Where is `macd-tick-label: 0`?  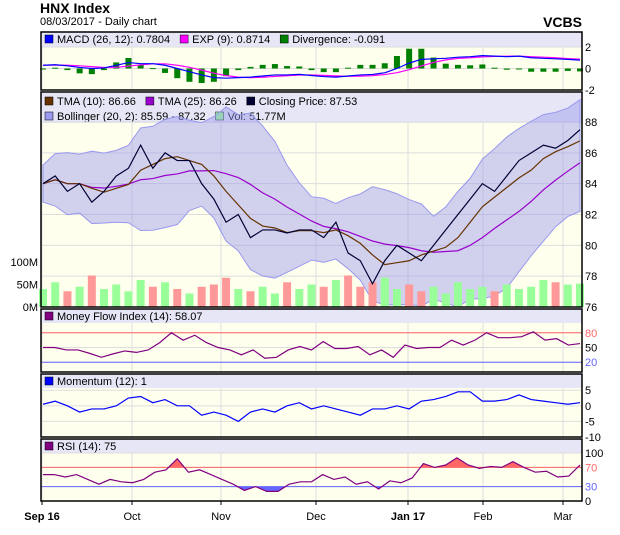 macd-tick-label: 0 is located at coordinates (588, 70).